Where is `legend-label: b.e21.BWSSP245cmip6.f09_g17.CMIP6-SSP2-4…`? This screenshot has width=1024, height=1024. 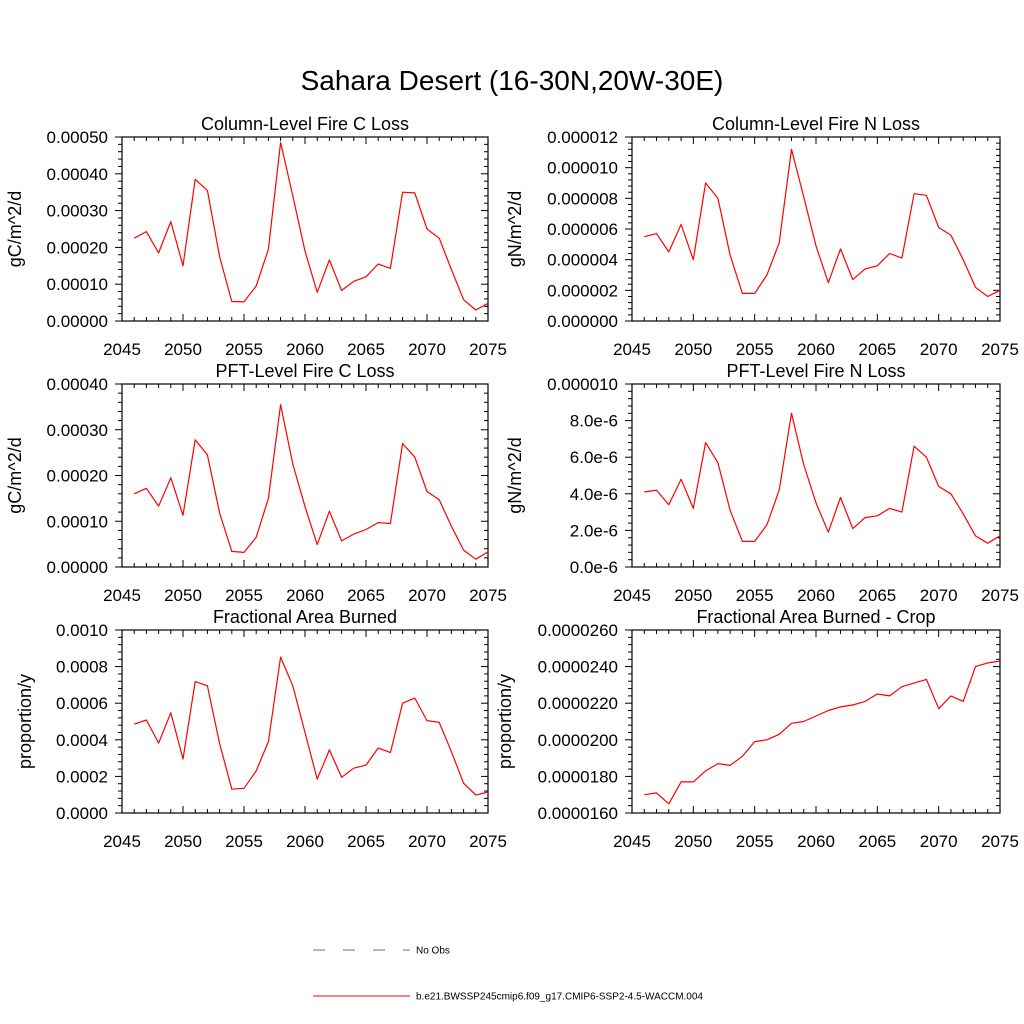
legend-label: b.e21.BWSSP245cmip6.f09_g17.CMIP6-SSP2-4… is located at coordinates (559, 997).